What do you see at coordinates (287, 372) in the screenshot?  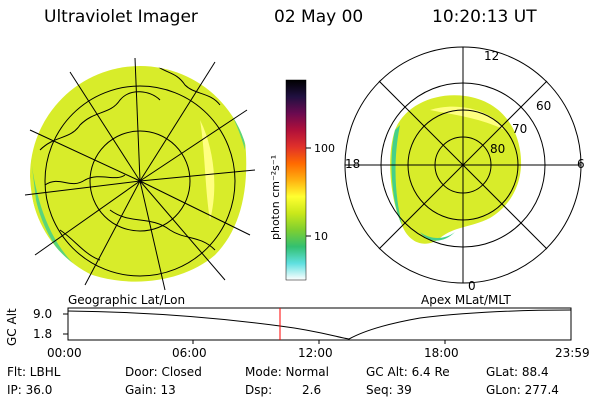 I see `info-mode: Mode: Normal` at bounding box center [287, 372].